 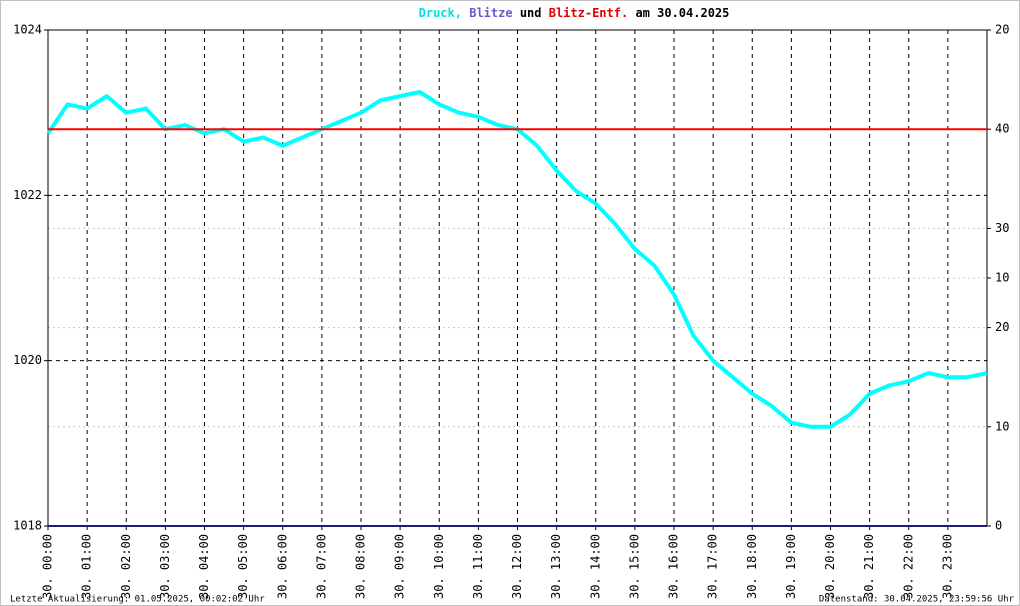 What do you see at coordinates (595, 566) in the screenshot?
I see `x-tick-label: 30. 14:00` at bounding box center [595, 566].